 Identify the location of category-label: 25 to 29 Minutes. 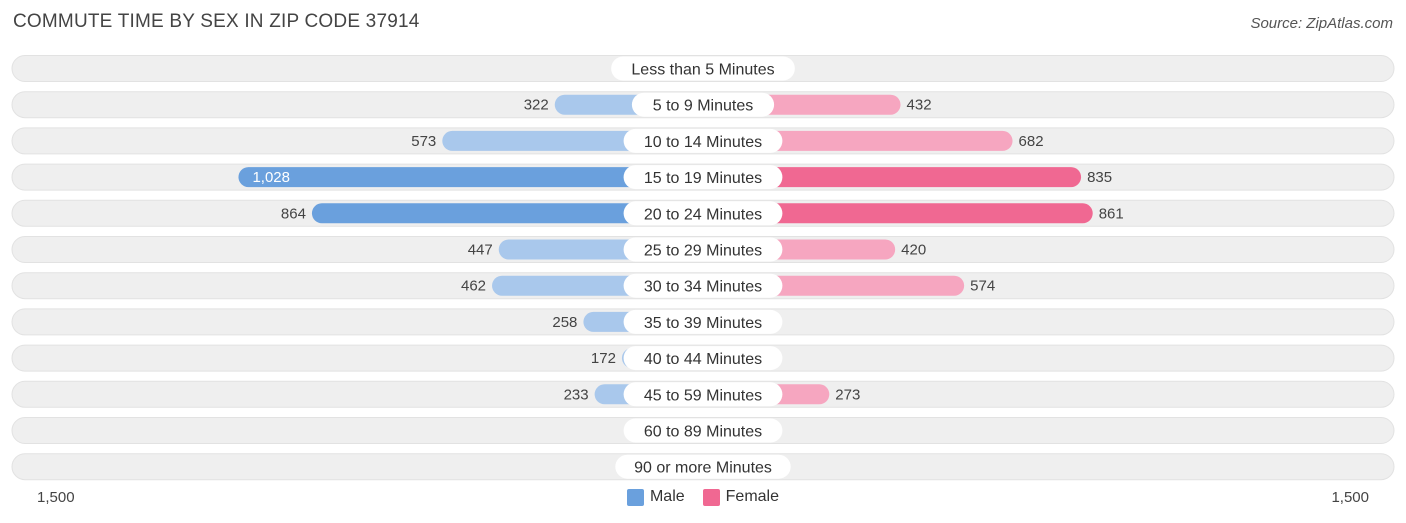
(703, 251).